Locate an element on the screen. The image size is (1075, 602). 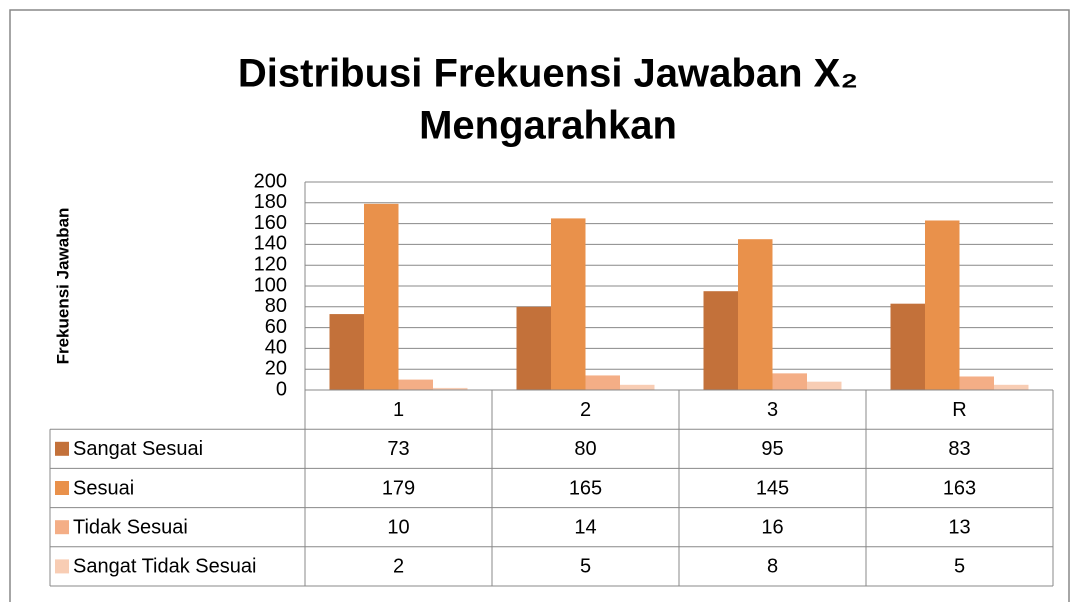
y-tick-label: 100 is located at coordinates (270, 285).